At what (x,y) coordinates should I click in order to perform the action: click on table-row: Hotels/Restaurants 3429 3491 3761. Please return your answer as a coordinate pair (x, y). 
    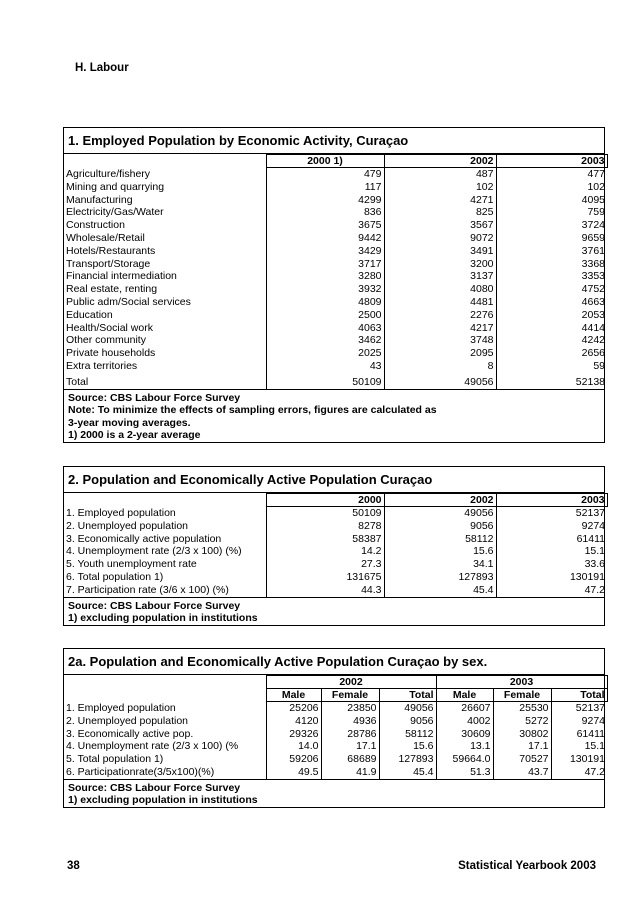
    Looking at the image, I should click on (335, 251).